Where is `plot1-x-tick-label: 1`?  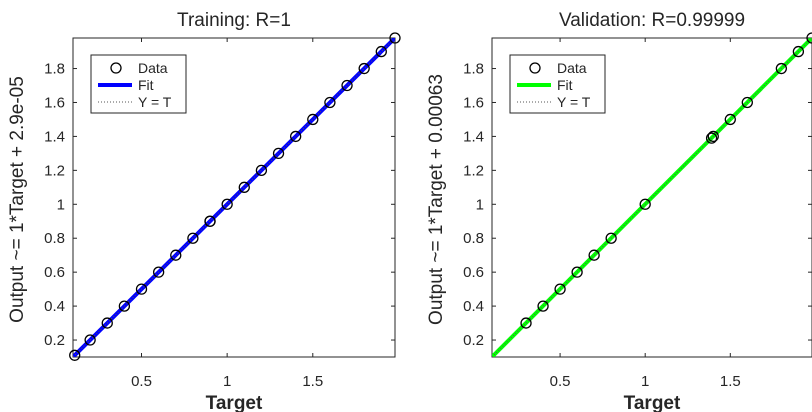 plot1-x-tick-label: 1 is located at coordinates (227, 381).